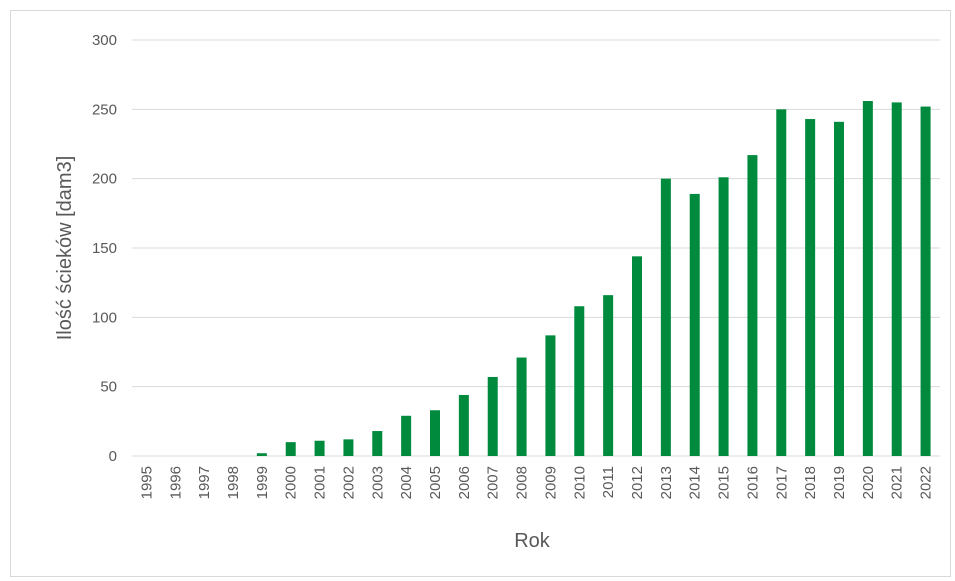 The height and width of the screenshot is (581, 955). I want to click on y-tick-label: 150, so click(104, 248).